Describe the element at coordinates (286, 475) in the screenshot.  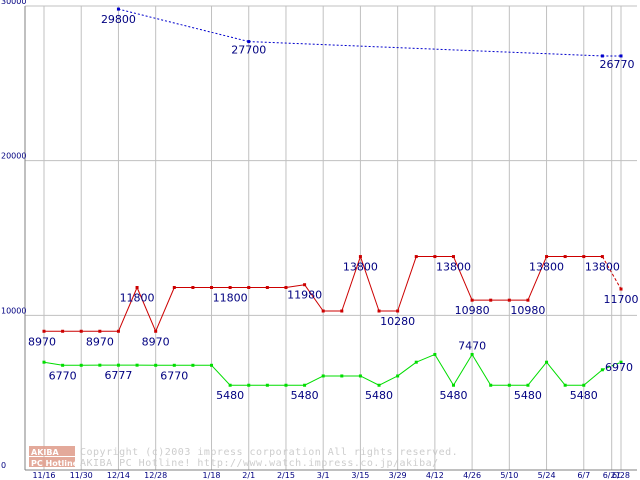
I see `x-tick-label: 2/15` at that location.